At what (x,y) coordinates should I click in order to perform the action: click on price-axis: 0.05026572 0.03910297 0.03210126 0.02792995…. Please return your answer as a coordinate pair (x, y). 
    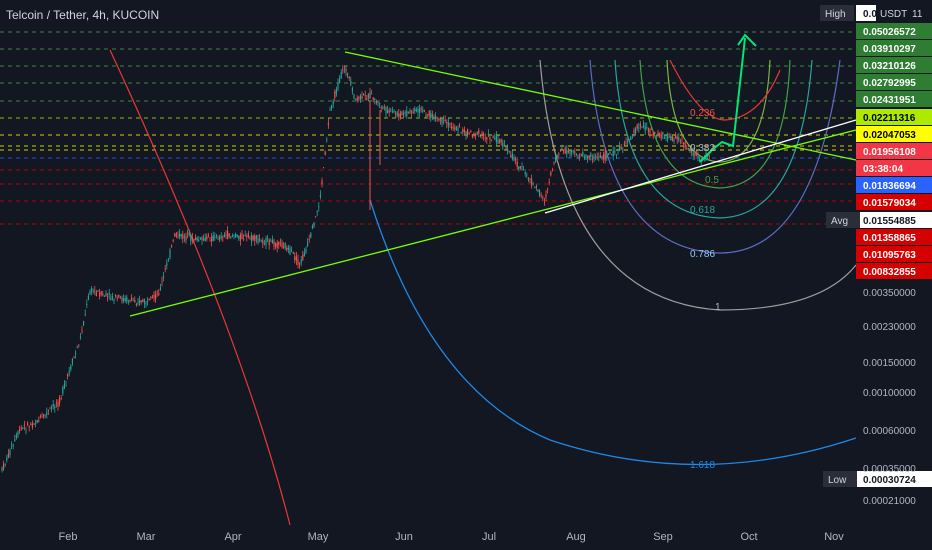
    Looking at the image, I should click on (876, 275).